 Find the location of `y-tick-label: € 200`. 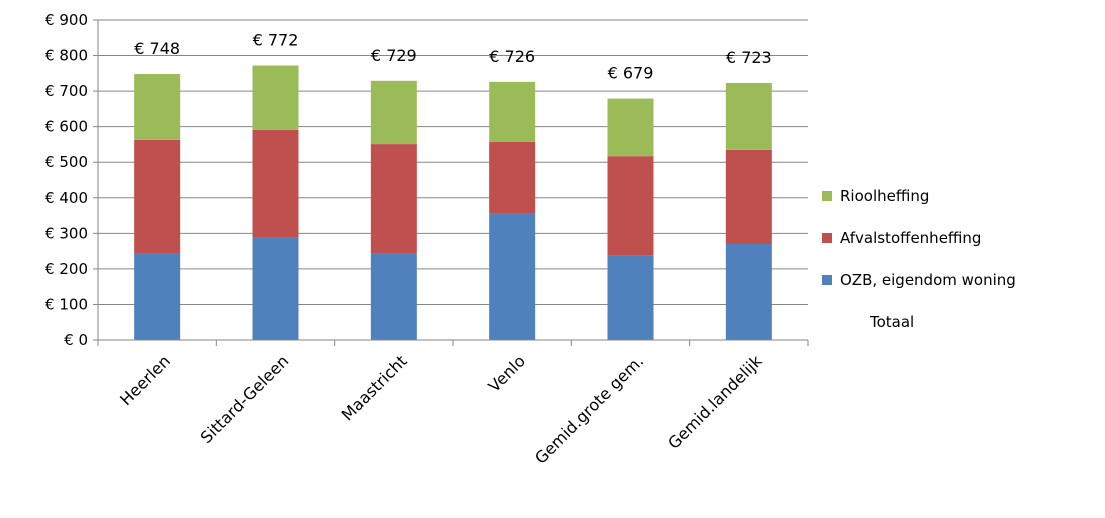

y-tick-label: € 200 is located at coordinates (66, 269).